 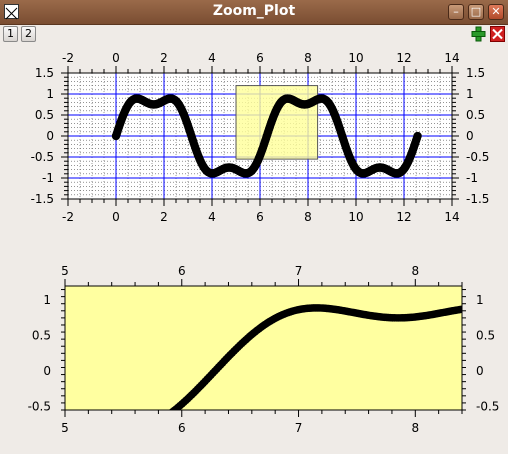 I want to click on minimize-button: –, so click(x=456, y=12).